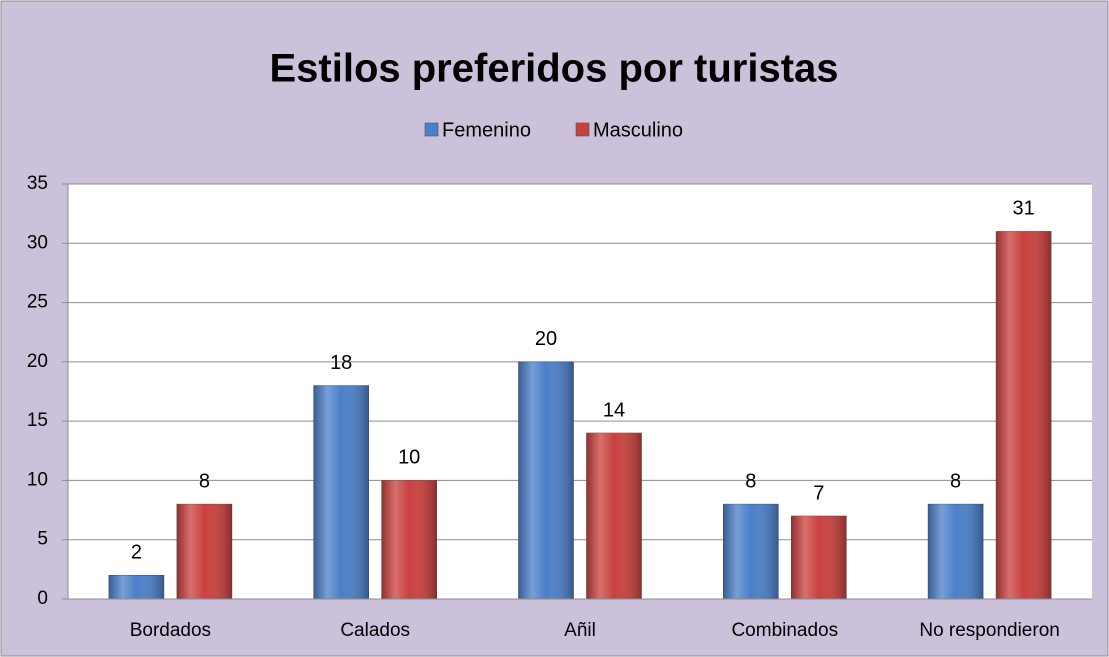  What do you see at coordinates (170, 630) in the screenshot?
I see `x-tick-label: Bordados` at bounding box center [170, 630].